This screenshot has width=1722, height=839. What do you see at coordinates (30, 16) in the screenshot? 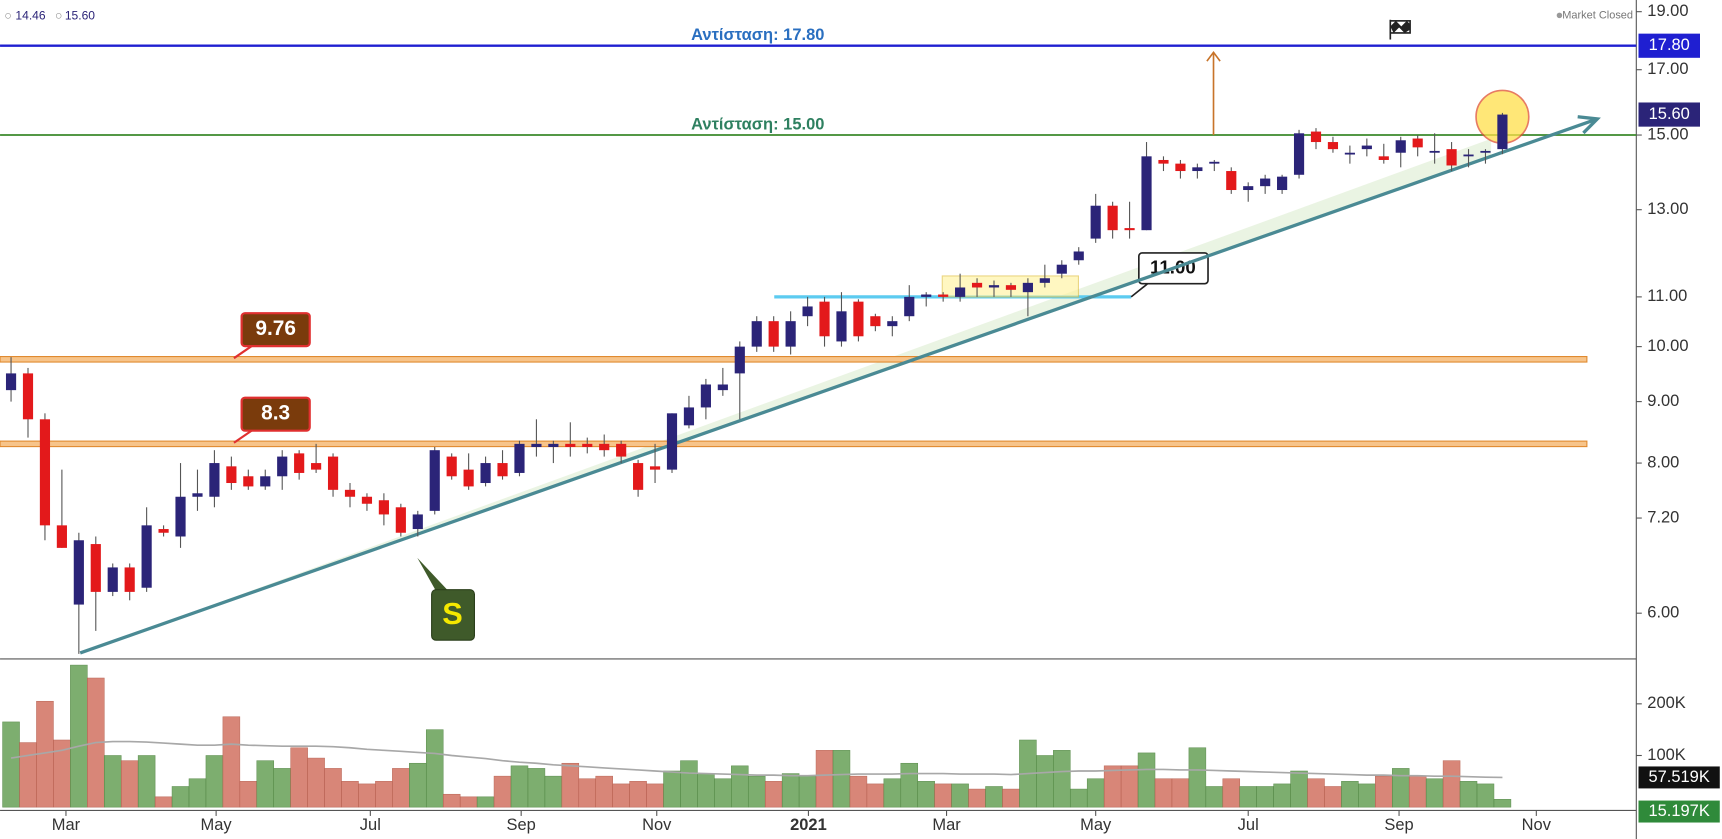
I see `header-value: 14.46` at bounding box center [30, 16].